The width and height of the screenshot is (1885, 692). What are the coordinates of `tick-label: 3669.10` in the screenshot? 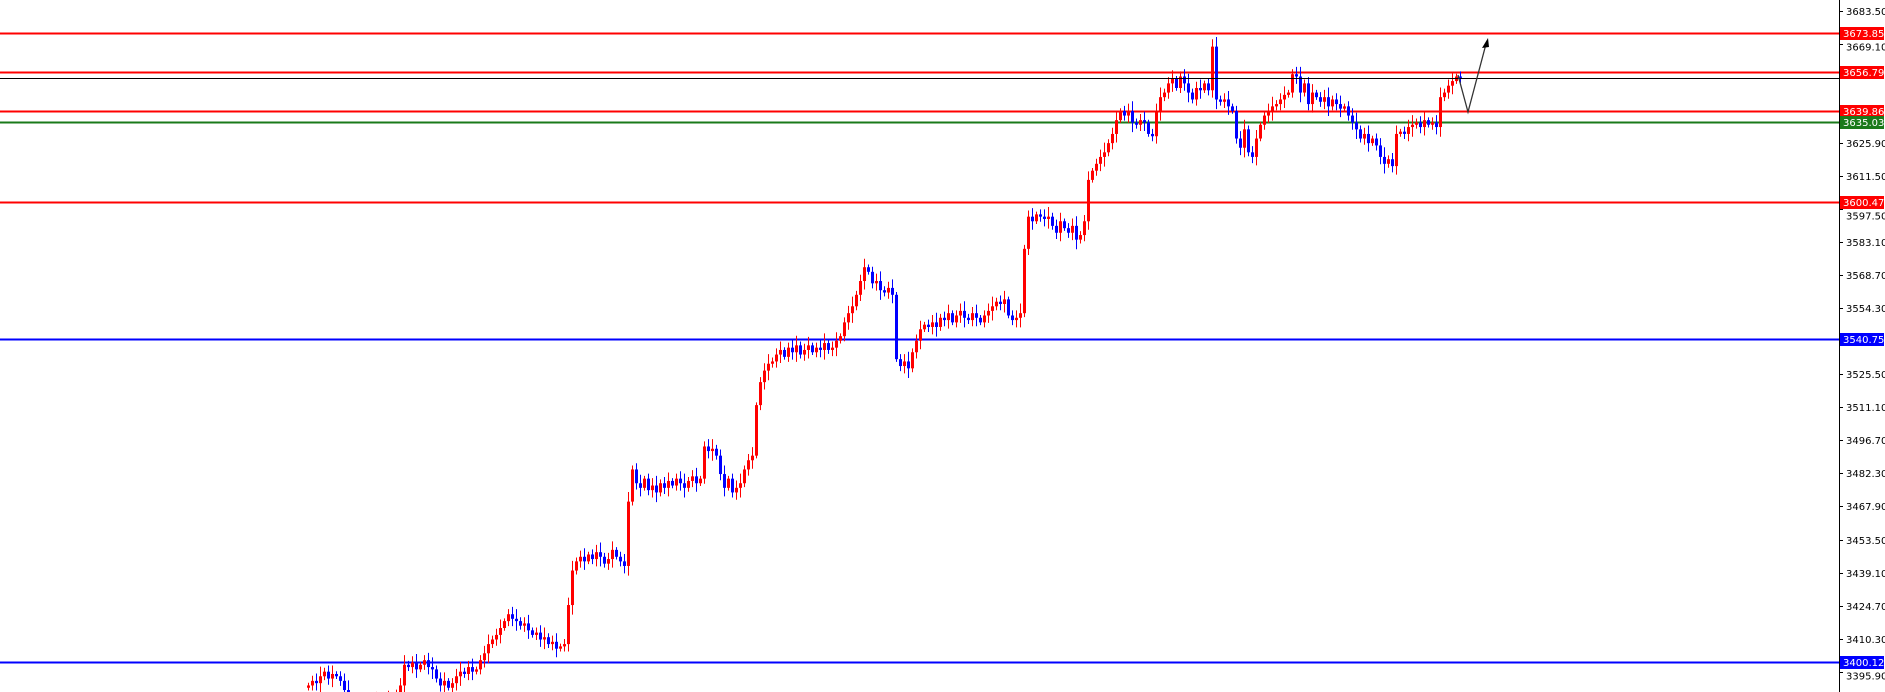 It's located at (1865, 48).